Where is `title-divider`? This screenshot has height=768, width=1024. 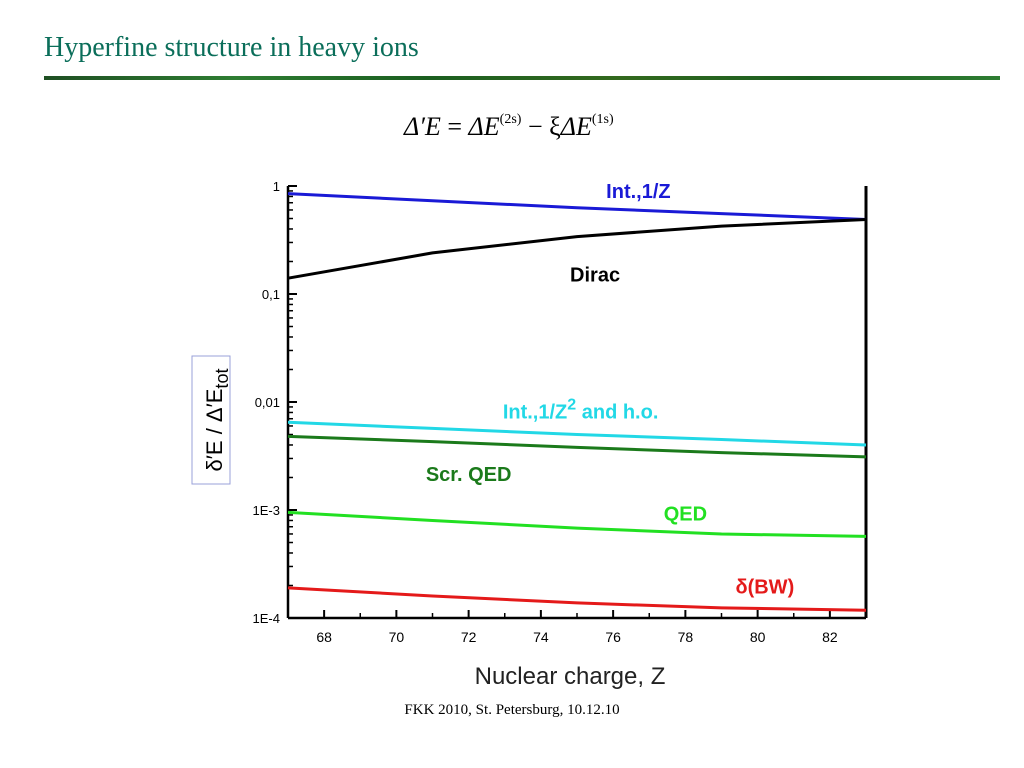 title-divider is located at coordinates (522, 78).